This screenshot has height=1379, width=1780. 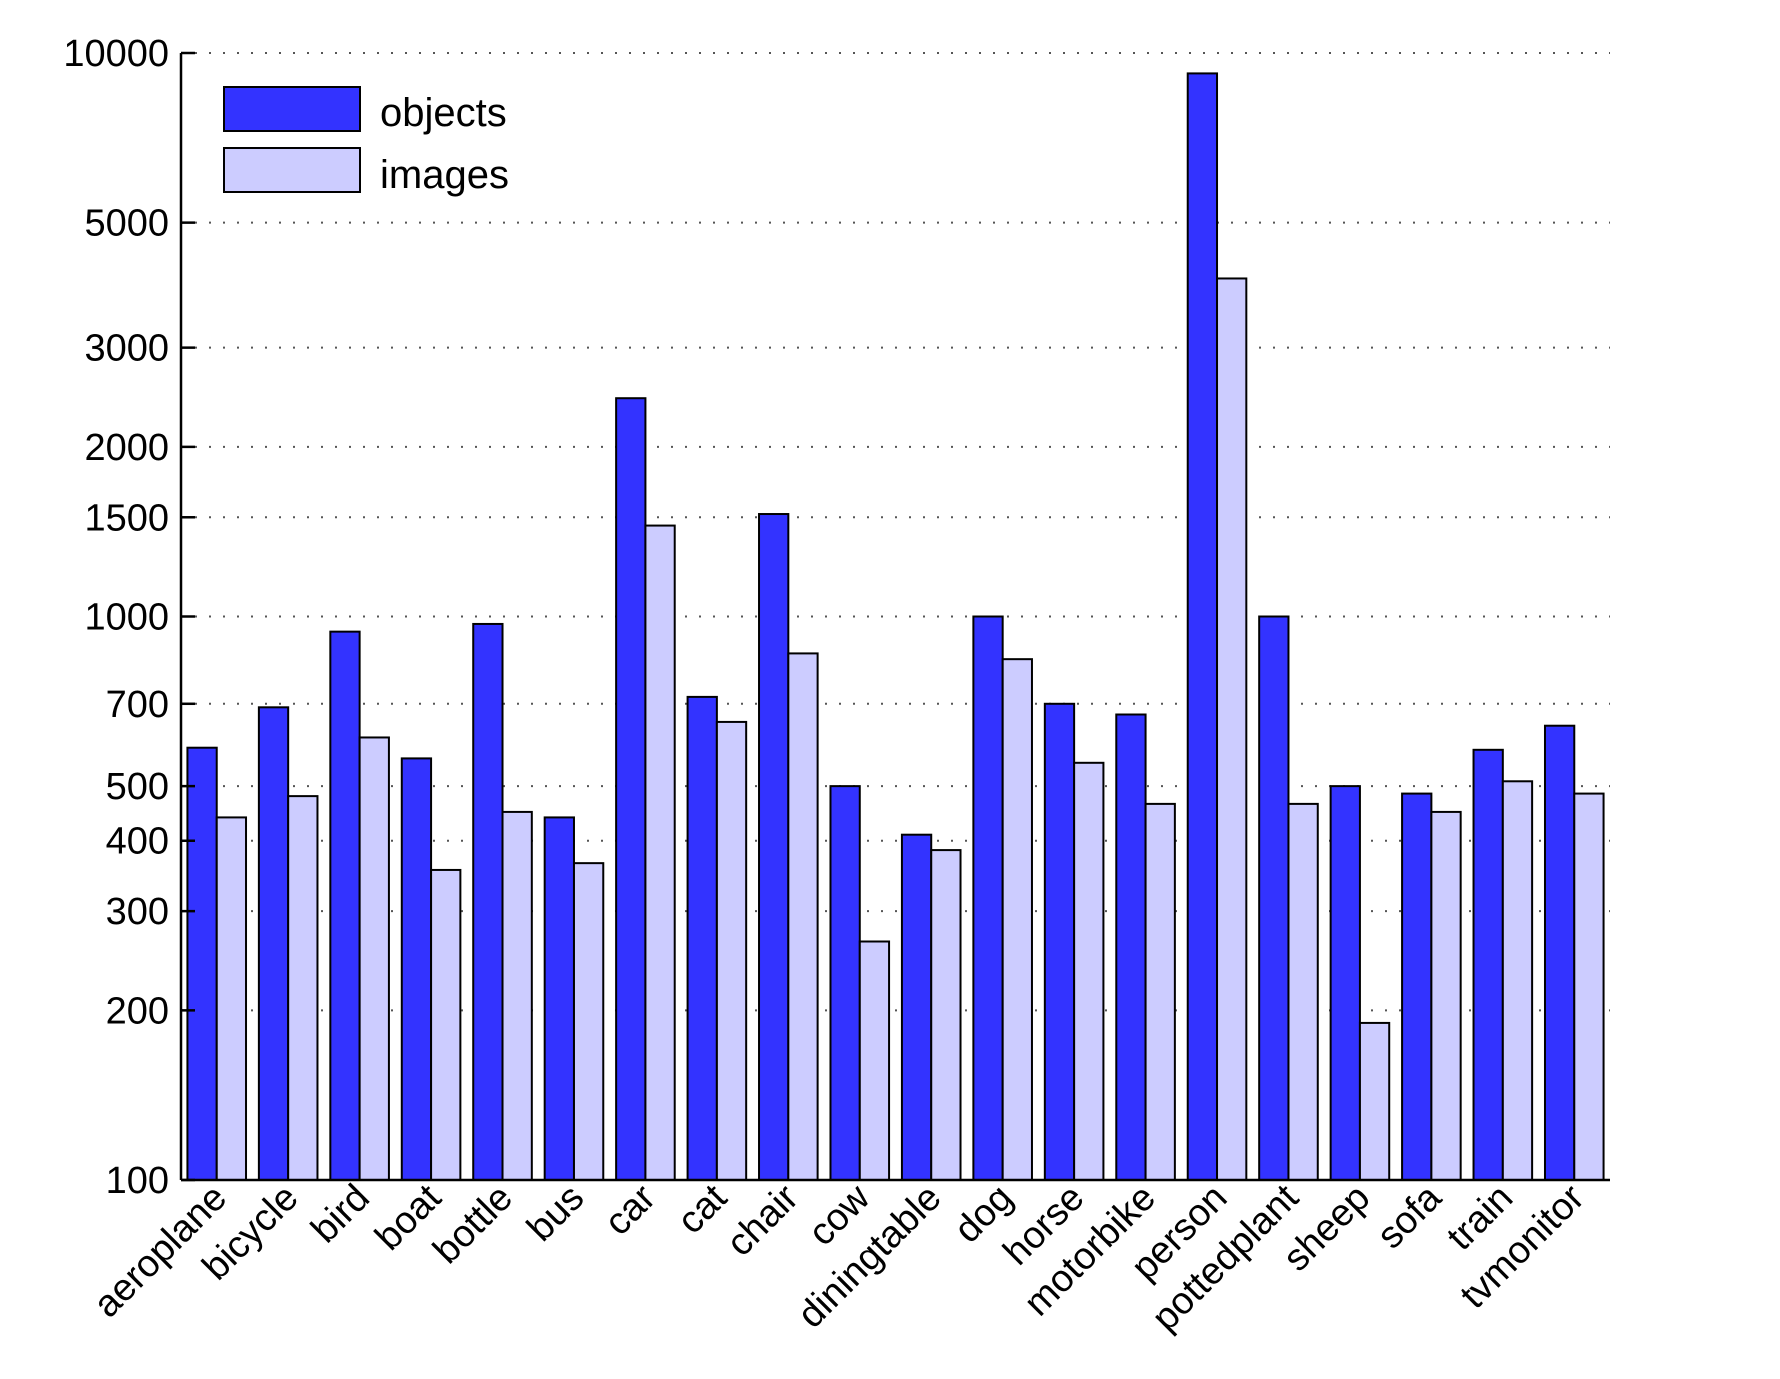 What do you see at coordinates (231, 998) in the screenshot?
I see `bar-images-aeroplane` at bounding box center [231, 998].